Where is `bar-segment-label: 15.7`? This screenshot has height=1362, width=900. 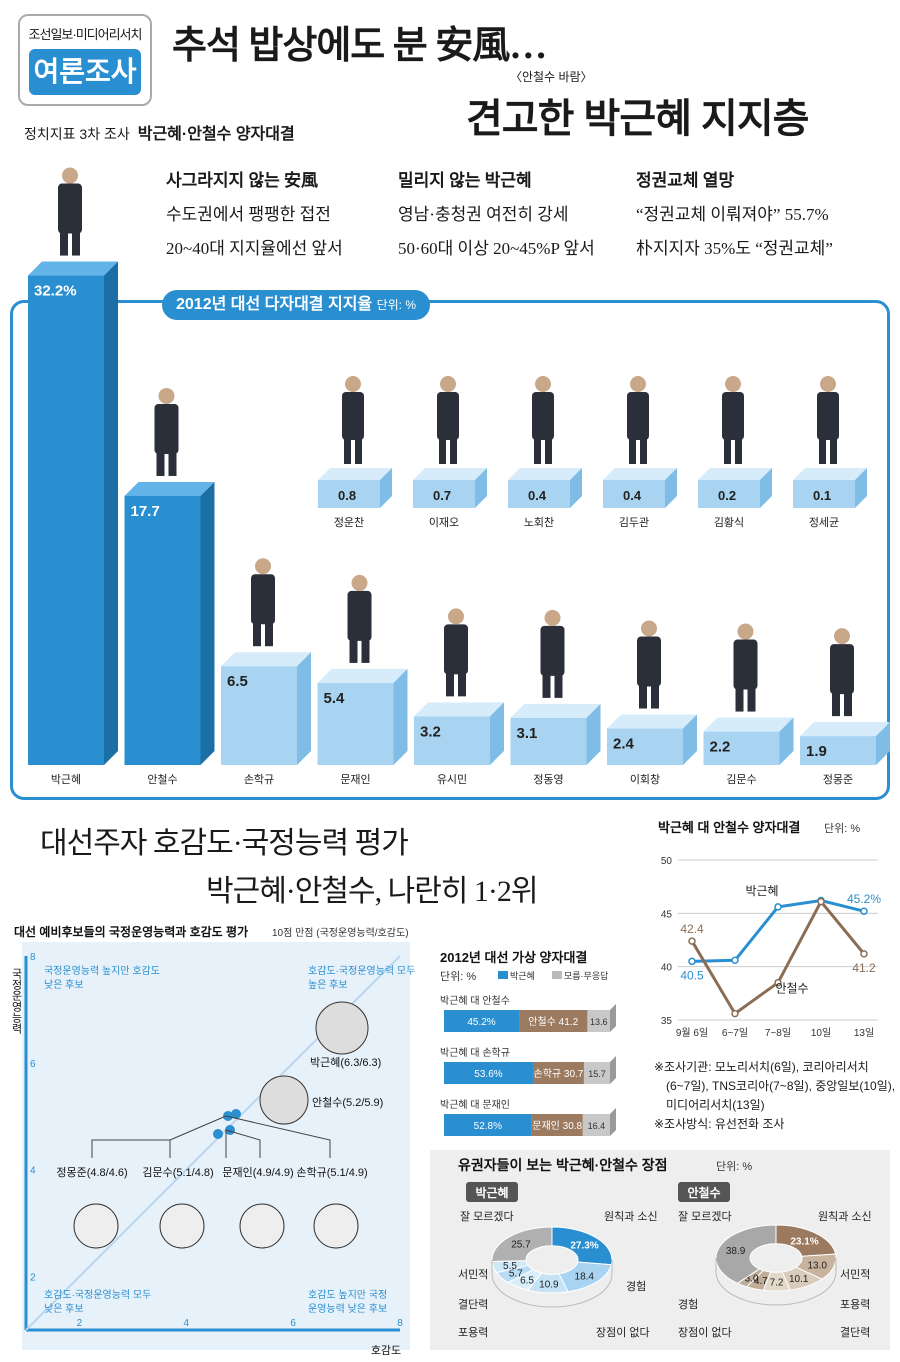
bar-segment-label: 15.7 is located at coordinates (597, 1074).